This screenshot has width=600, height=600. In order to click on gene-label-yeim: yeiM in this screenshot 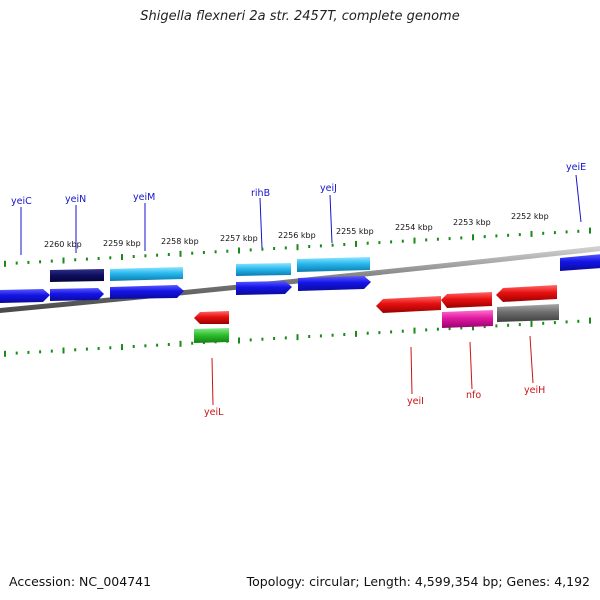, I will do `click(144, 197)`.